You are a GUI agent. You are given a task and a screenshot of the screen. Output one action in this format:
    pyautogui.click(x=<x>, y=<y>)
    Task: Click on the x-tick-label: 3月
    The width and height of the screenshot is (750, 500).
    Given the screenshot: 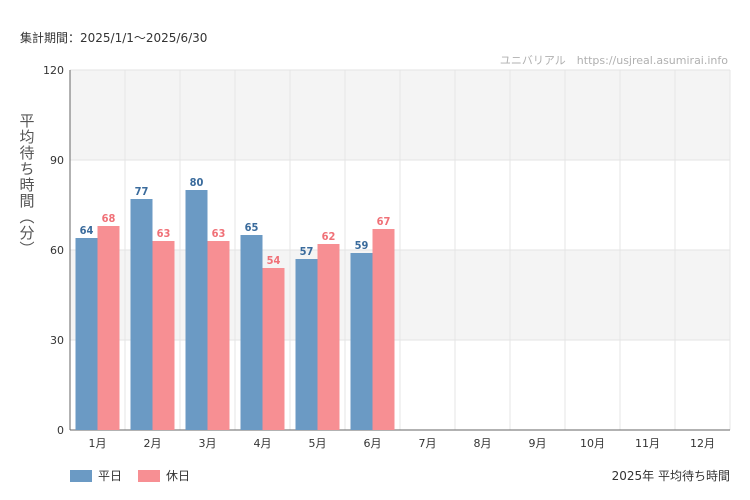 What is the action you would take?
    pyautogui.click(x=208, y=443)
    